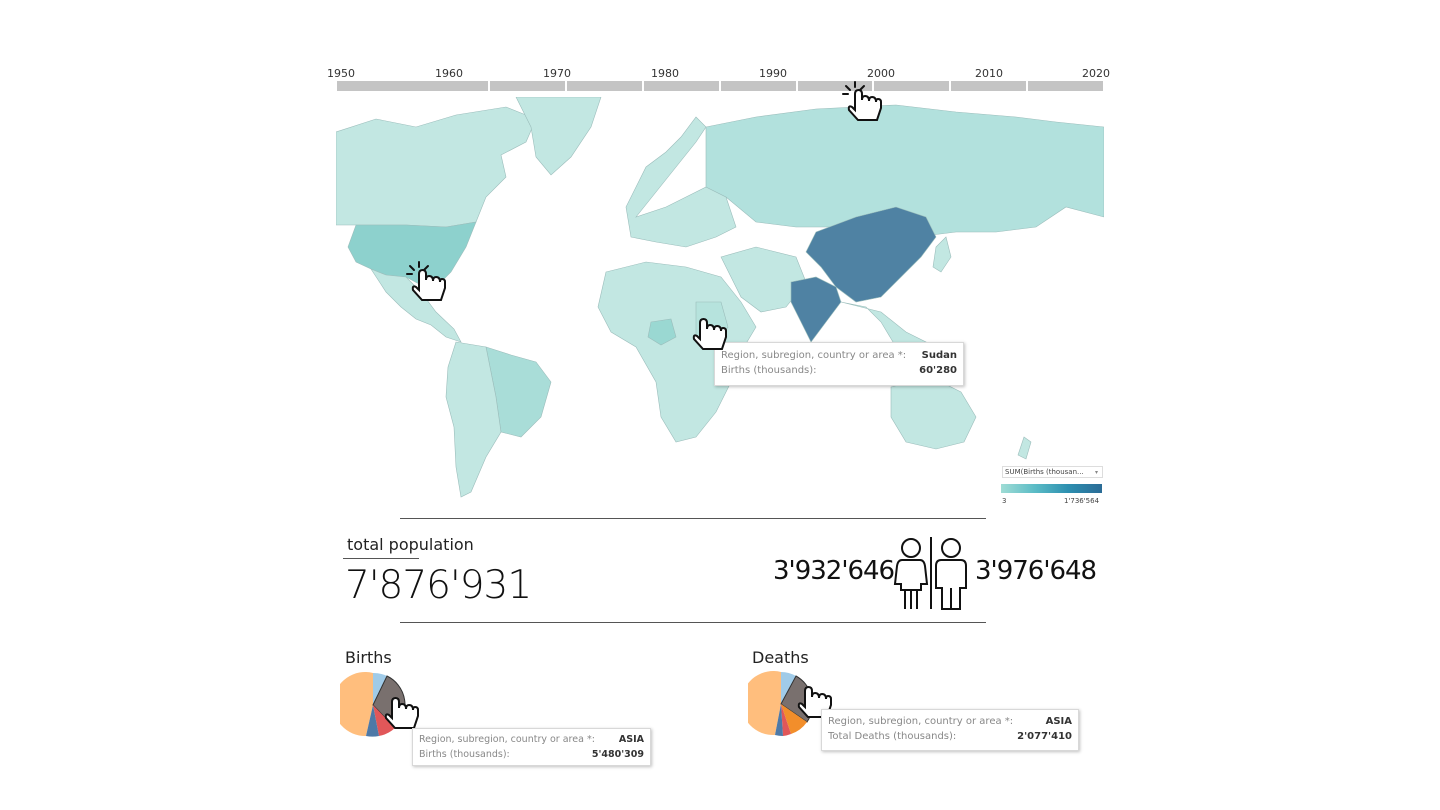 Image resolution: width=1440 pixels, height=810 pixels. Describe the element at coordinates (1051, 488) in the screenshot. I see `legend-color-bar` at that location.